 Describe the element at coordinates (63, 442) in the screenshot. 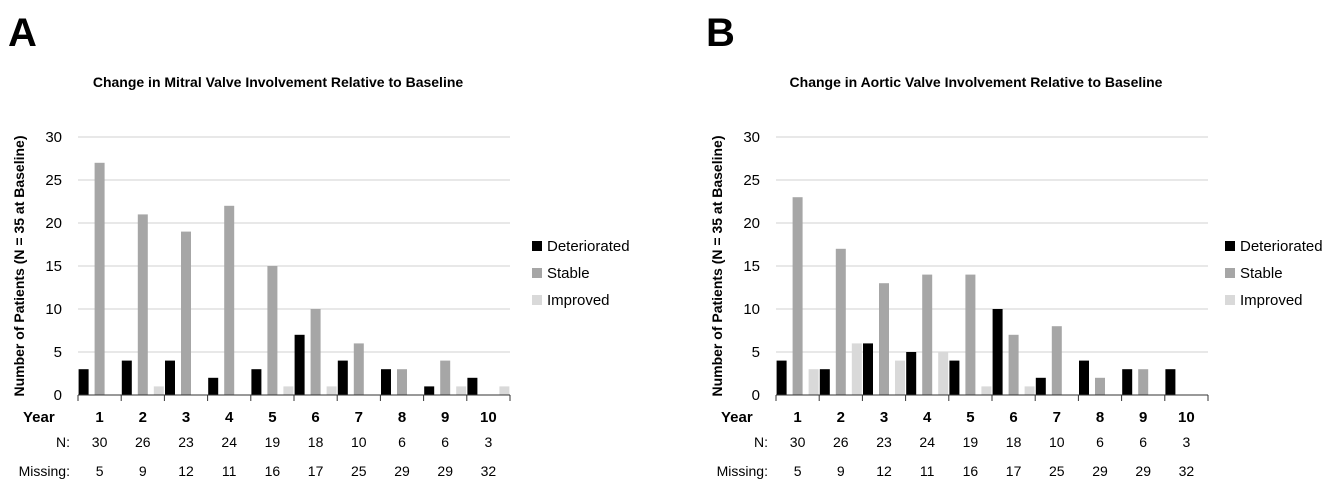

I see `table-row-label: N:` at that location.